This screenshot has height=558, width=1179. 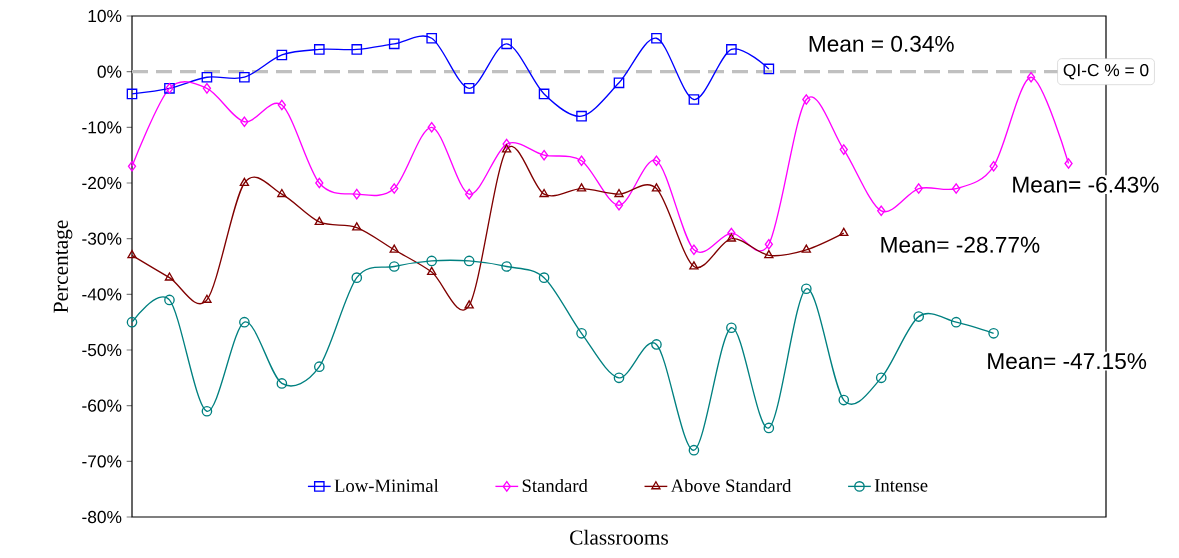 What do you see at coordinates (63, 266) in the screenshot?
I see `y-axis-title: Percentage` at bounding box center [63, 266].